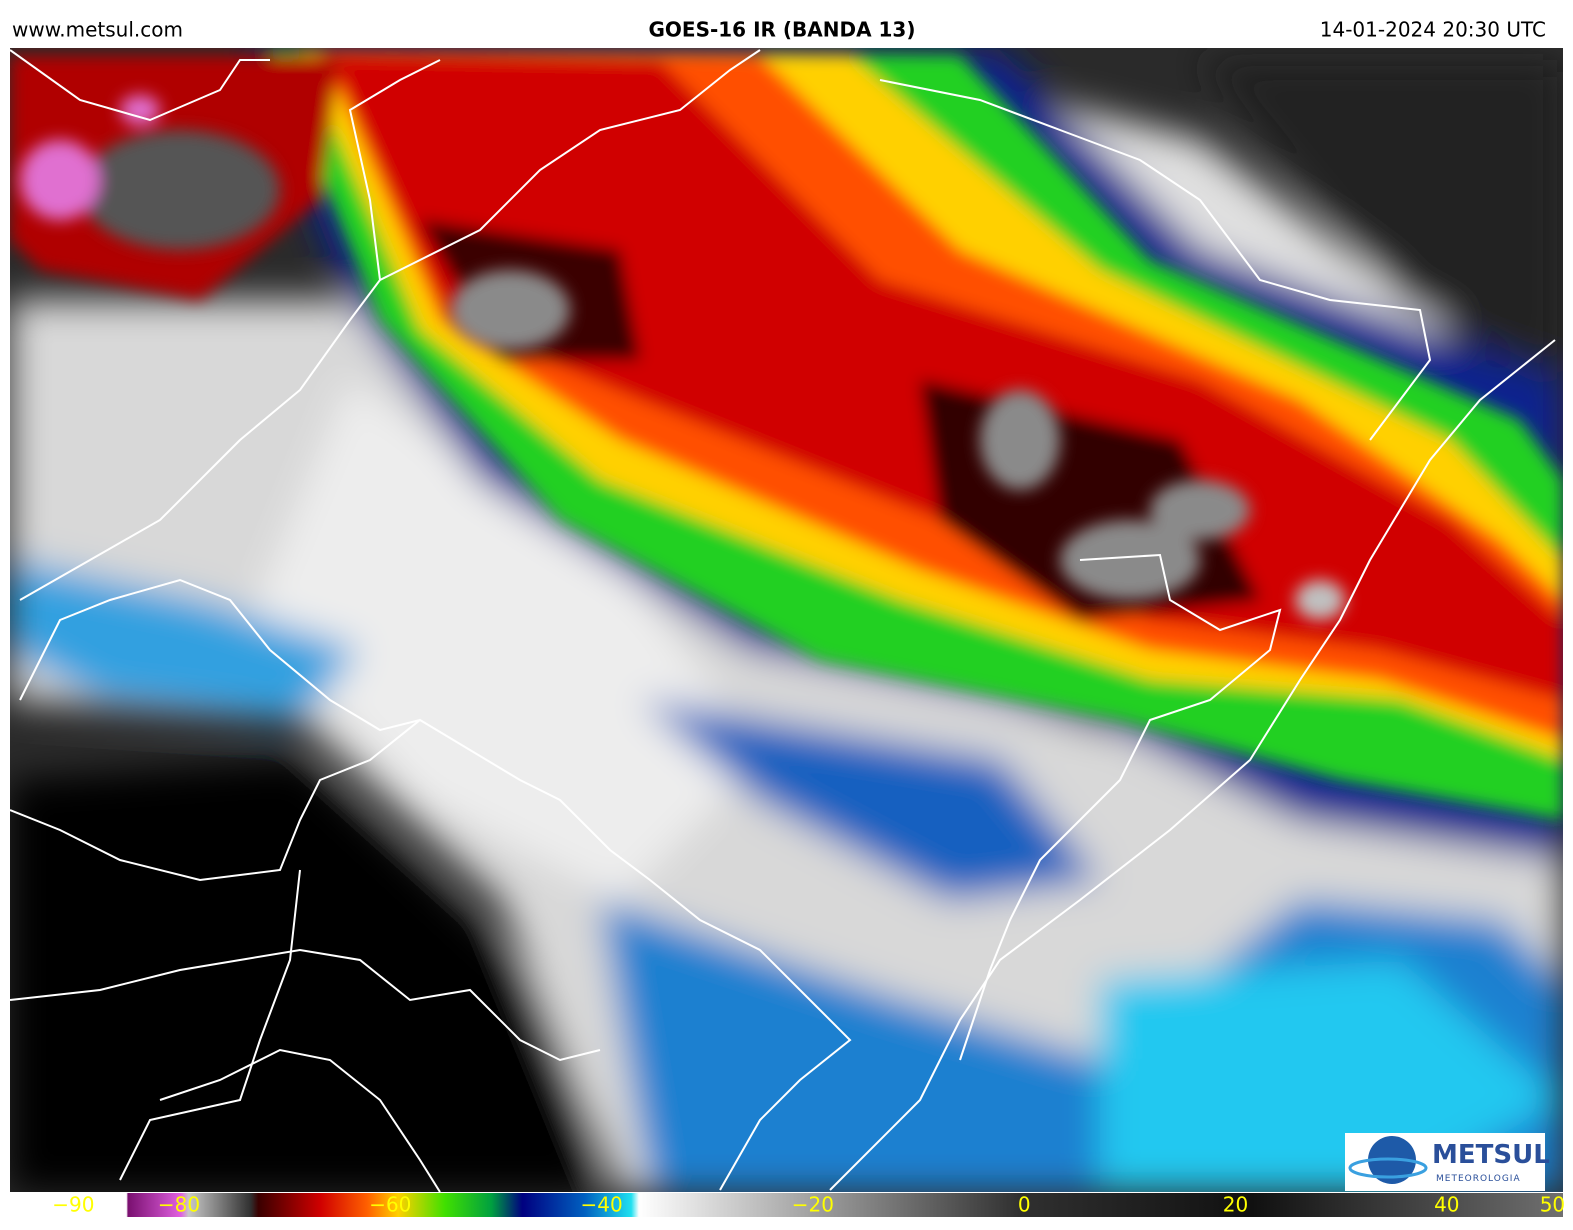 The height and width of the screenshot is (1230, 1573). I want to click on colorbar-tick-label: −20, so click(813, 1205).